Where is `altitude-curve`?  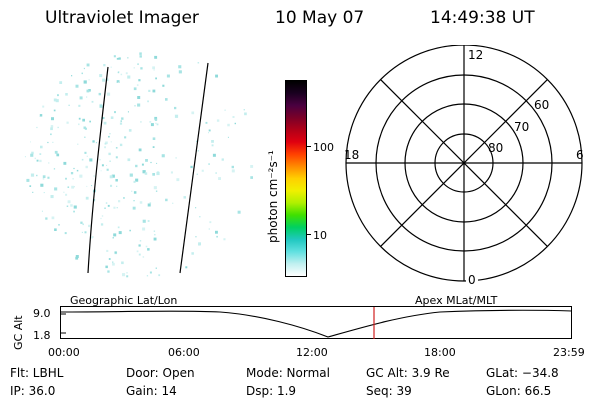 altitude-curve is located at coordinates (316, 323).